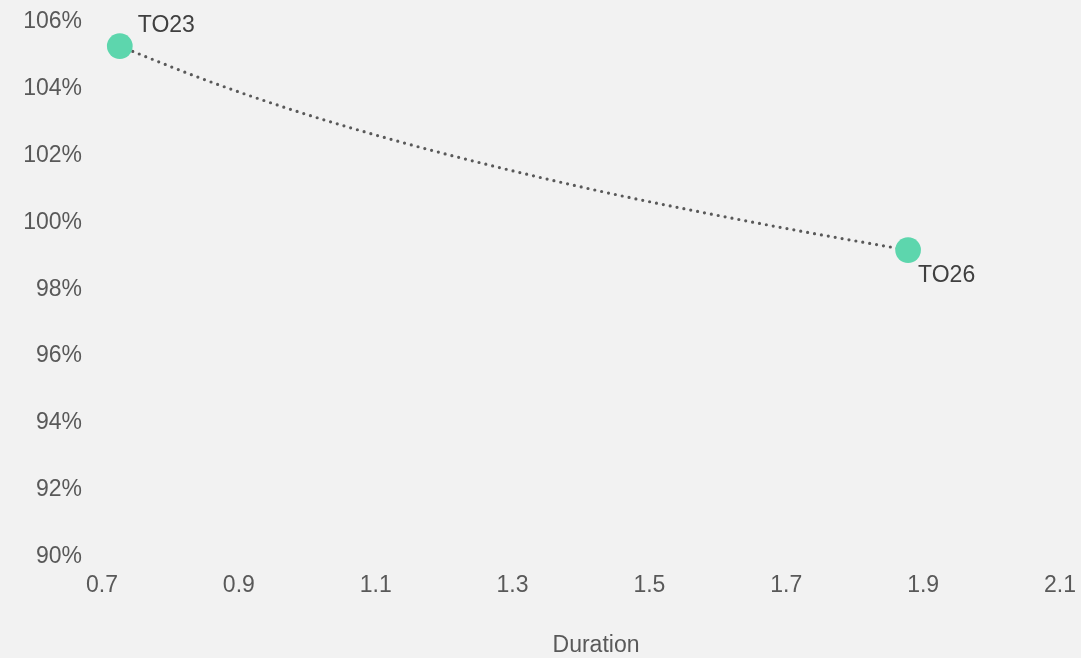  What do you see at coordinates (52, 86) in the screenshot?
I see `y-tick-label: 104%` at bounding box center [52, 86].